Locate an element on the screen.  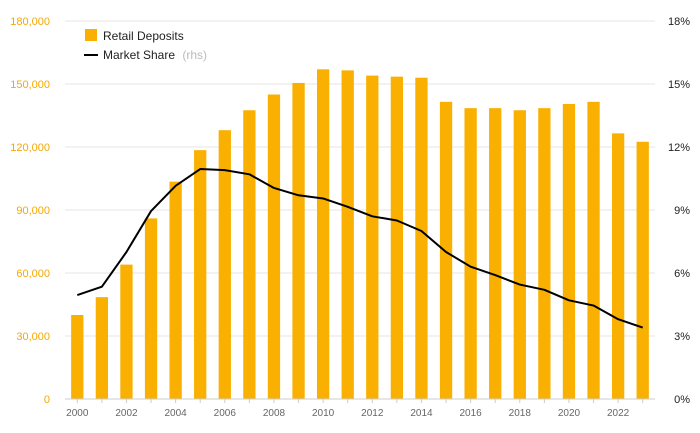
right-tick-label: 18% is located at coordinates (679, 22).